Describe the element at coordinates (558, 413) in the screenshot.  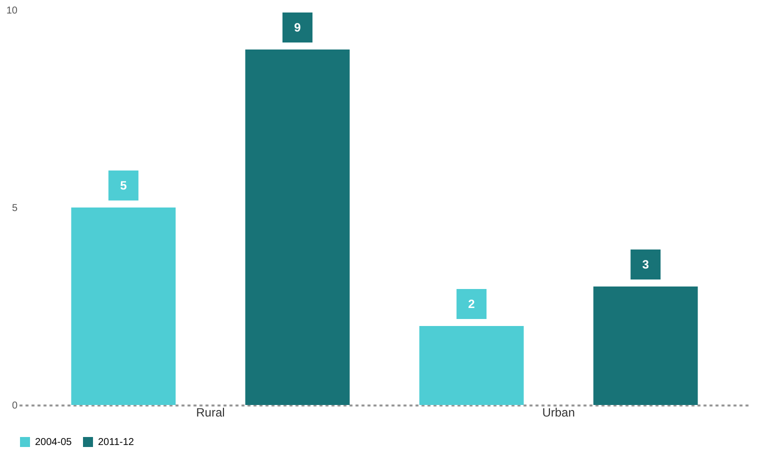
I see `x-tick-label: Urban` at that location.